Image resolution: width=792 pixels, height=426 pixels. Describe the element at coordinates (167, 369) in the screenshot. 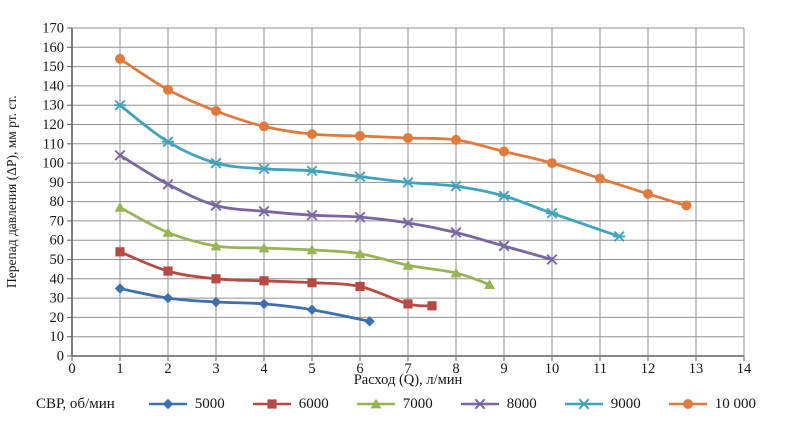

I see `x-tick-label: 2` at that location.